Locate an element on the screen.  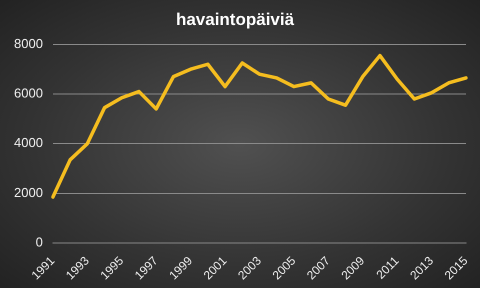
y-tick-label: 4000 is located at coordinates (28, 142).